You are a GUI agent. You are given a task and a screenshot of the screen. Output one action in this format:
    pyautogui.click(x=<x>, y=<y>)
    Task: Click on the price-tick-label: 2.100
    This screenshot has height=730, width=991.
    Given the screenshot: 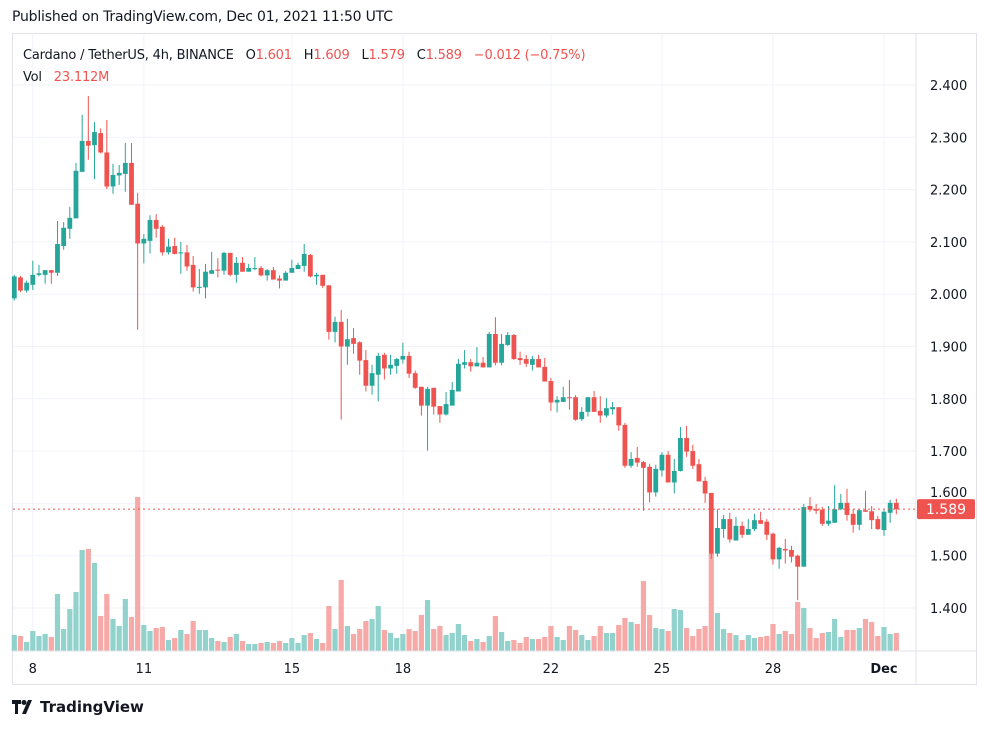 What is the action you would take?
    pyautogui.click(x=948, y=243)
    